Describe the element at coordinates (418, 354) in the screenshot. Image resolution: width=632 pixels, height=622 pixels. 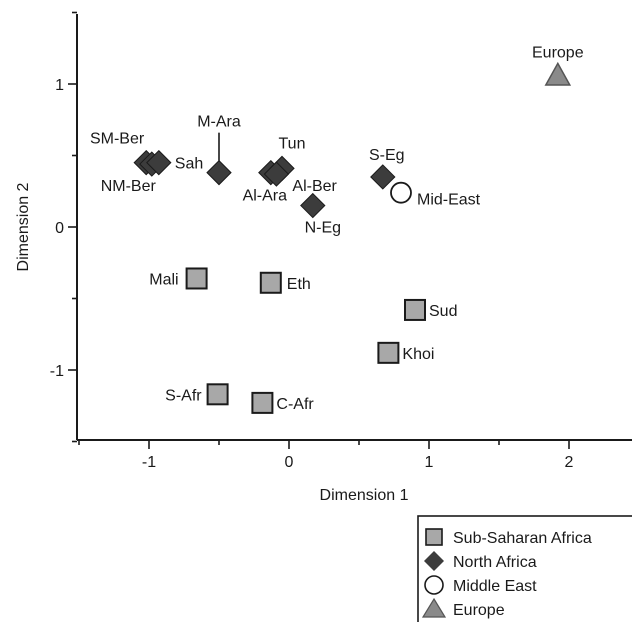
I see `point-label-khoi: Khoi` at that location.